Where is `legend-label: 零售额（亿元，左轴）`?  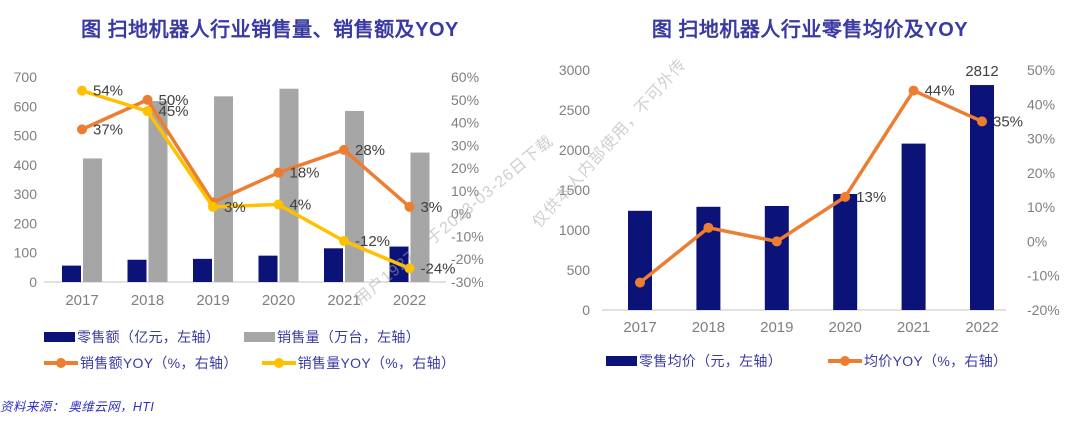
legend-label: 零售额（亿元，左轴） is located at coordinates (148, 337).